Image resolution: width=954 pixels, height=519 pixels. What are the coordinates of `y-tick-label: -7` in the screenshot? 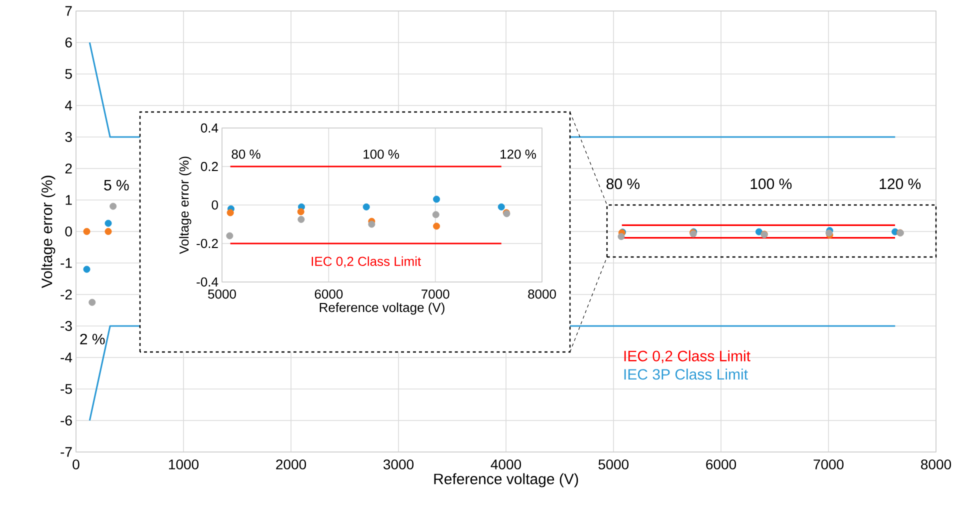 It's located at (66, 452).